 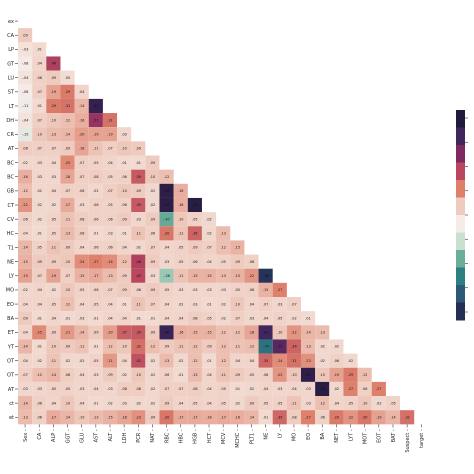 I want to click on cell-value-label: .82, so click(x=265, y=333).